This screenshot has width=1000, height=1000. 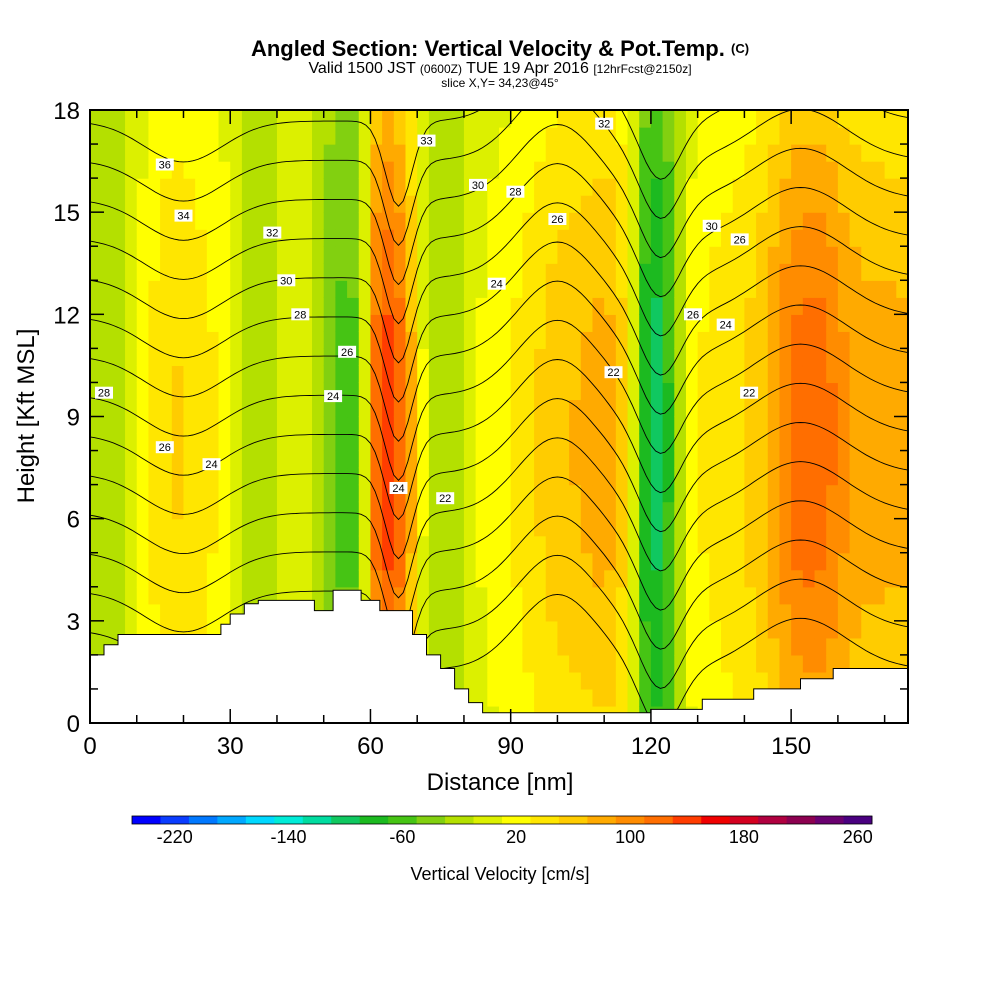 What do you see at coordinates (146, 820) in the screenshot?
I see `colorbar-swatch` at bounding box center [146, 820].